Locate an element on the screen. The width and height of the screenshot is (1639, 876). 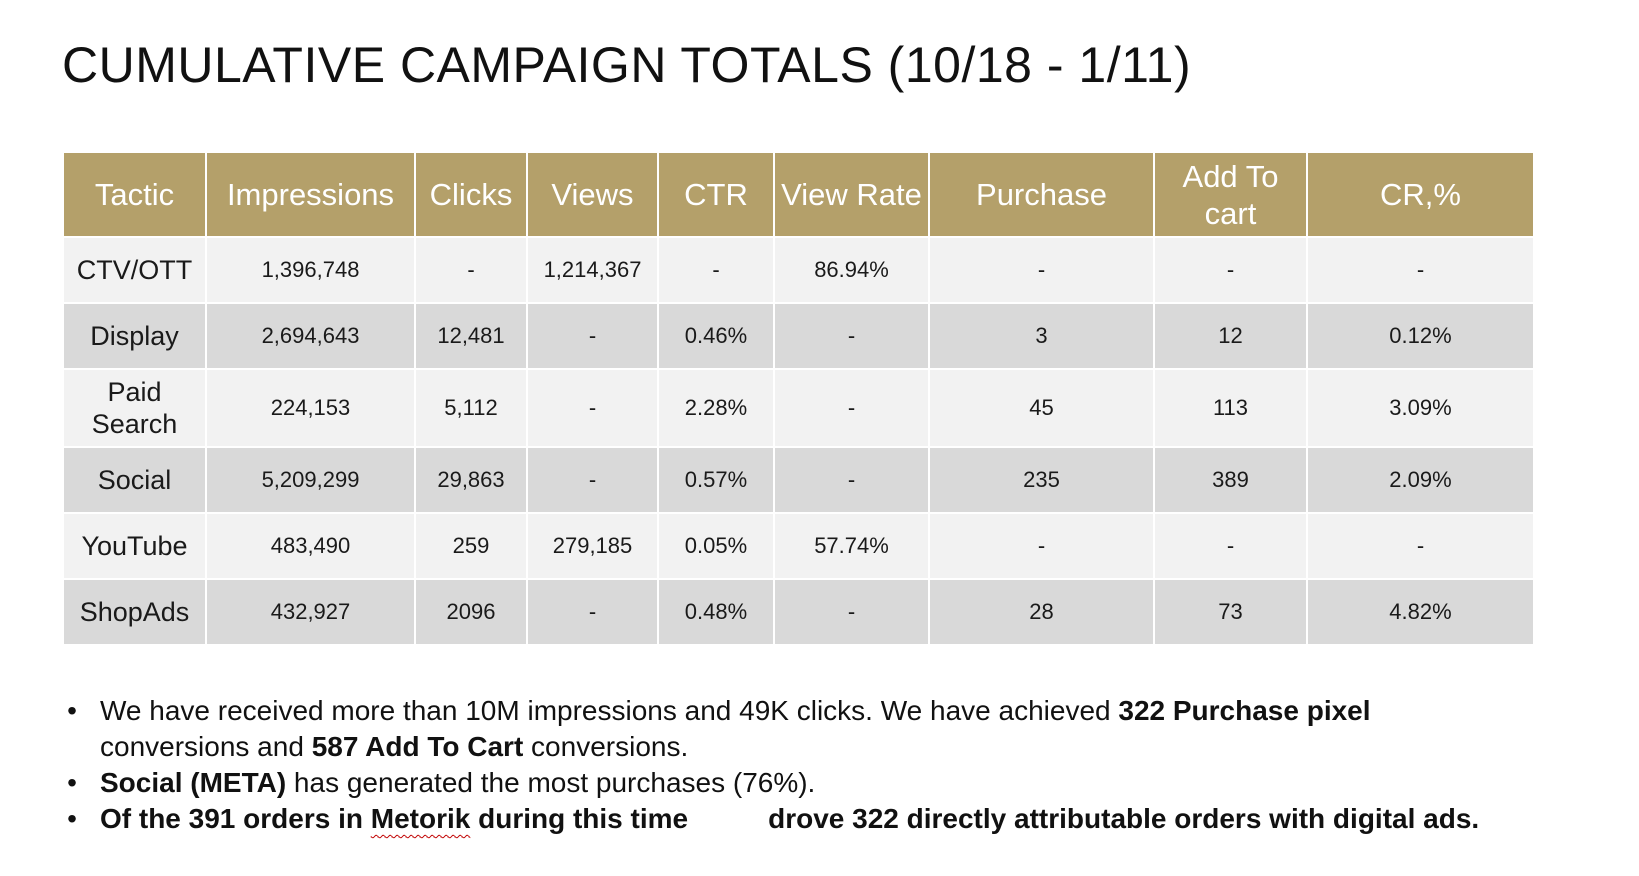
cell-impressions: 5,209,299 is located at coordinates (310, 480).